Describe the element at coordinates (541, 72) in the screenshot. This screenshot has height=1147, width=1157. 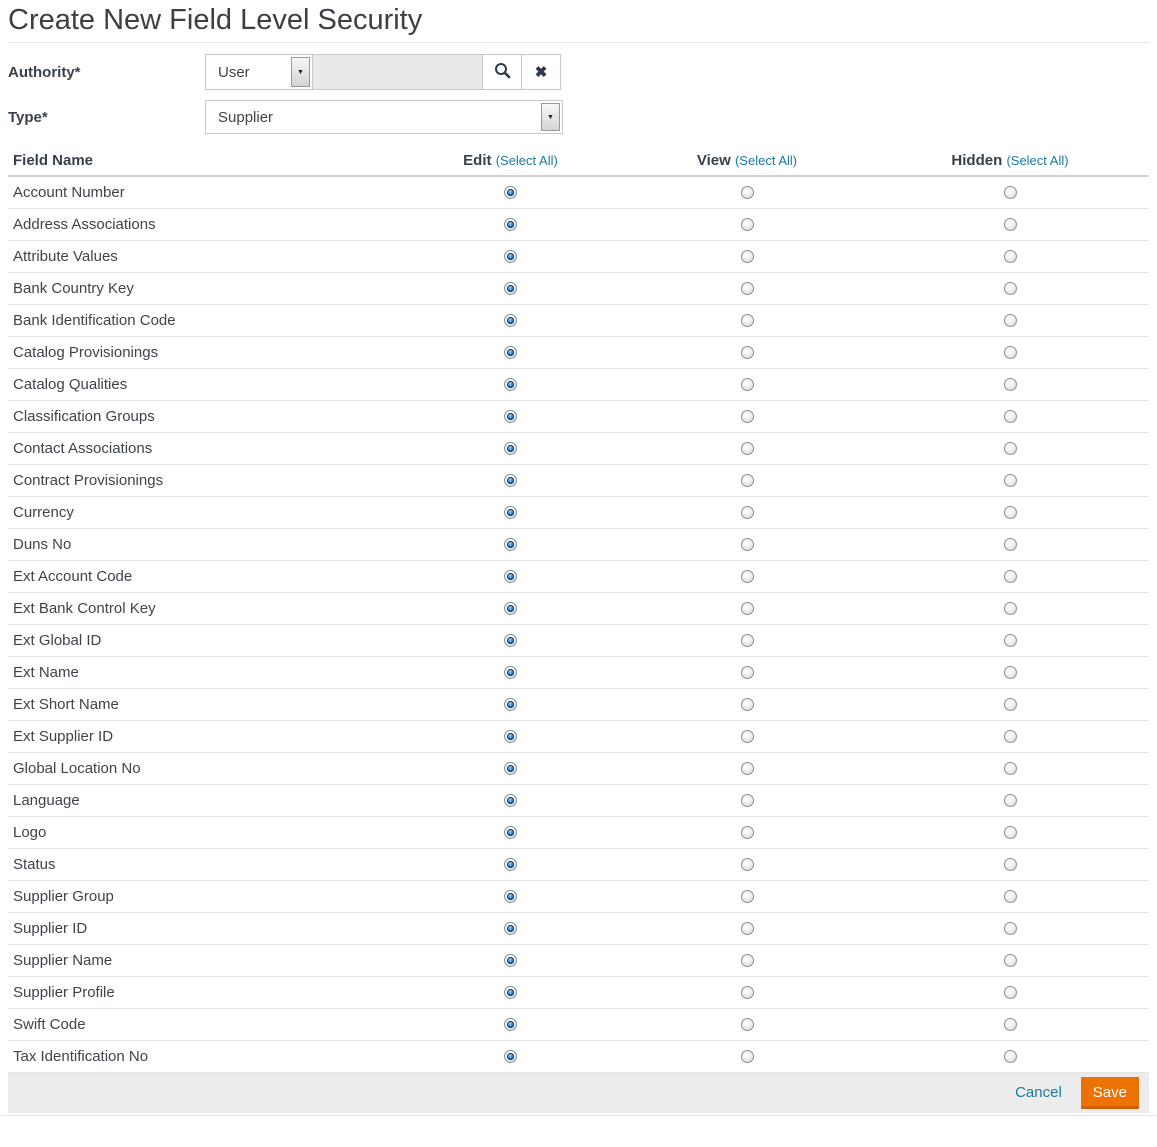
I see `clear-button: ✖` at that location.